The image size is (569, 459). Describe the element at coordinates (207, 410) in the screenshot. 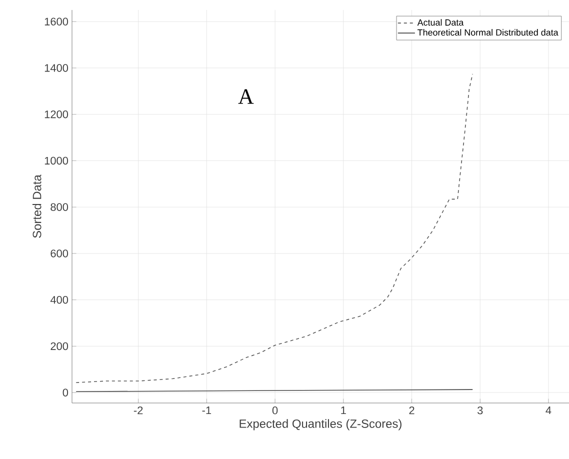

I see `x-tick-label: -1` at that location.